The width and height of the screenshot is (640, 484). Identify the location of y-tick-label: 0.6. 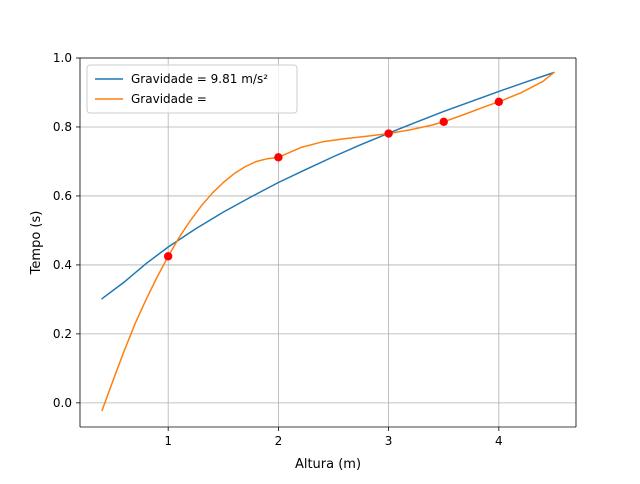
(62, 196).